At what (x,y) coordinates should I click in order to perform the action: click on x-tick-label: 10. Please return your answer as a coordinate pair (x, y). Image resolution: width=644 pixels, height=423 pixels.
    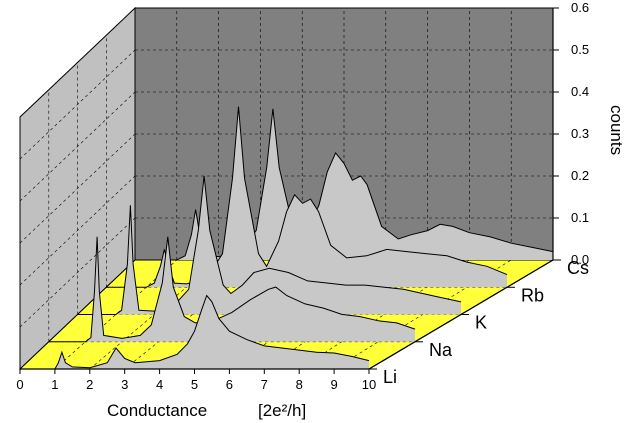
    Looking at the image, I should click on (369, 384).